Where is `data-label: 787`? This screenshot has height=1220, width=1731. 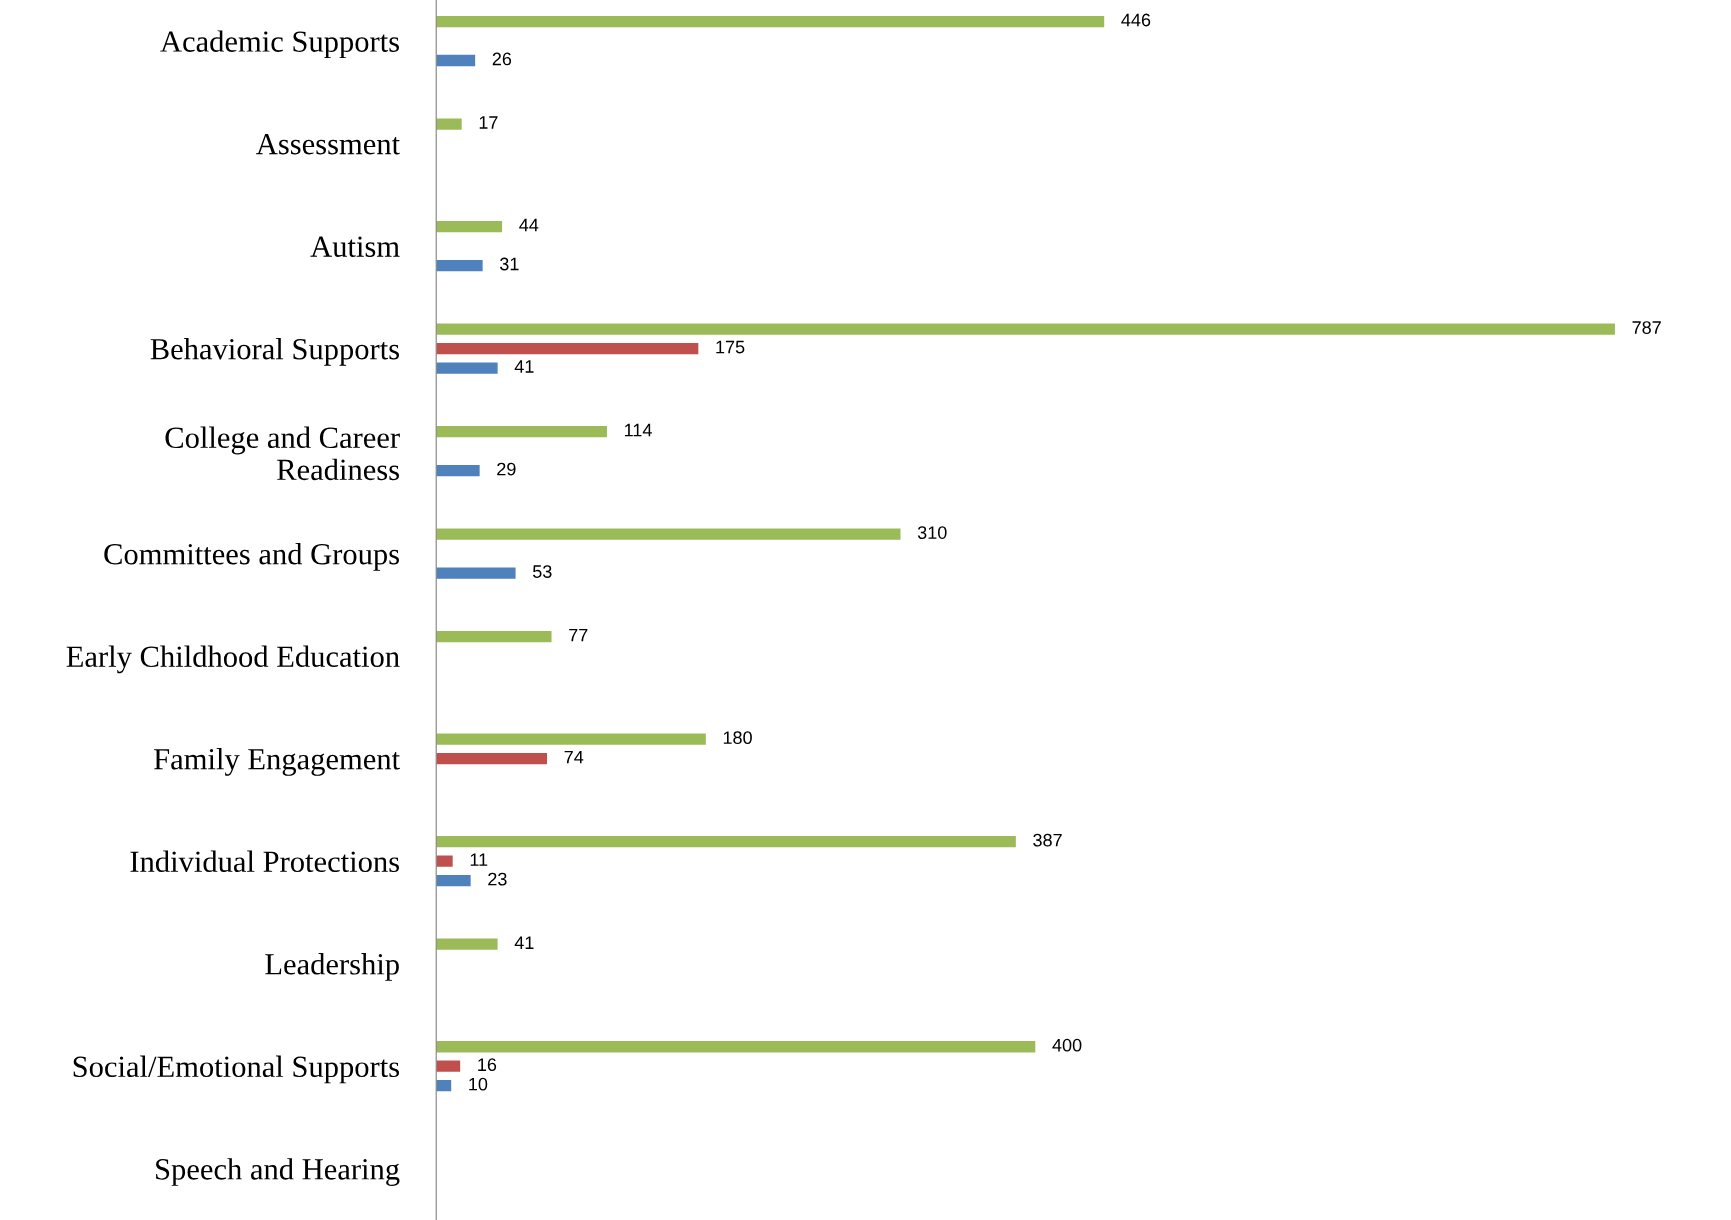
data-label: 787 is located at coordinates (1646, 327).